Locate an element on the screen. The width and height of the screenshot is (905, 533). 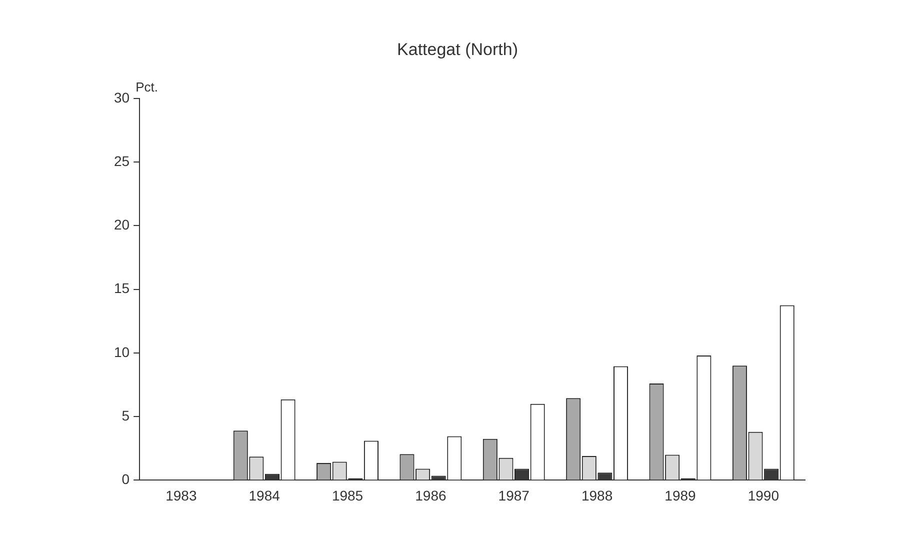
x-tick-label: 1990 is located at coordinates (764, 495).